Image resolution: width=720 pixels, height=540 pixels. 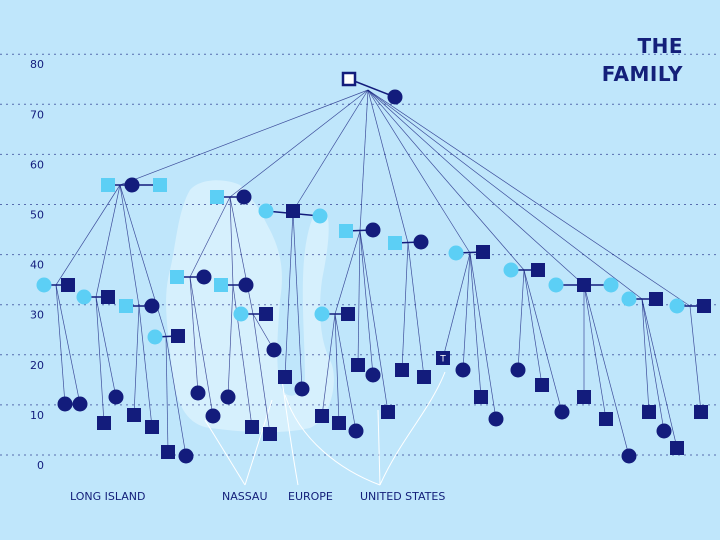 What do you see at coordinates (349, 79) in the screenshot?
I see `root-person` at bounding box center [349, 79].